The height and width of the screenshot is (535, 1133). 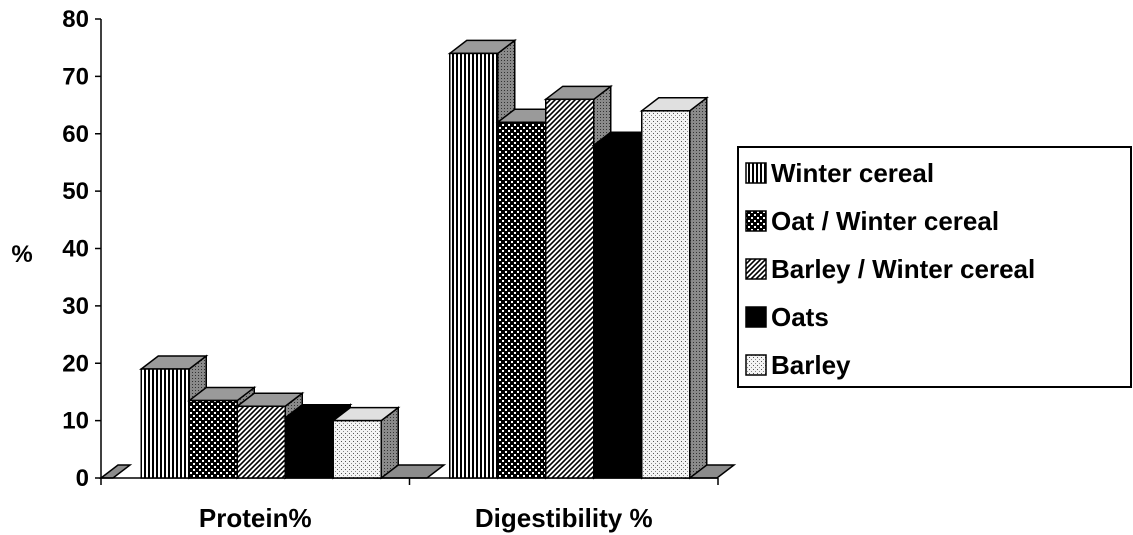 I want to click on legend-label: Barley, so click(x=811, y=365).